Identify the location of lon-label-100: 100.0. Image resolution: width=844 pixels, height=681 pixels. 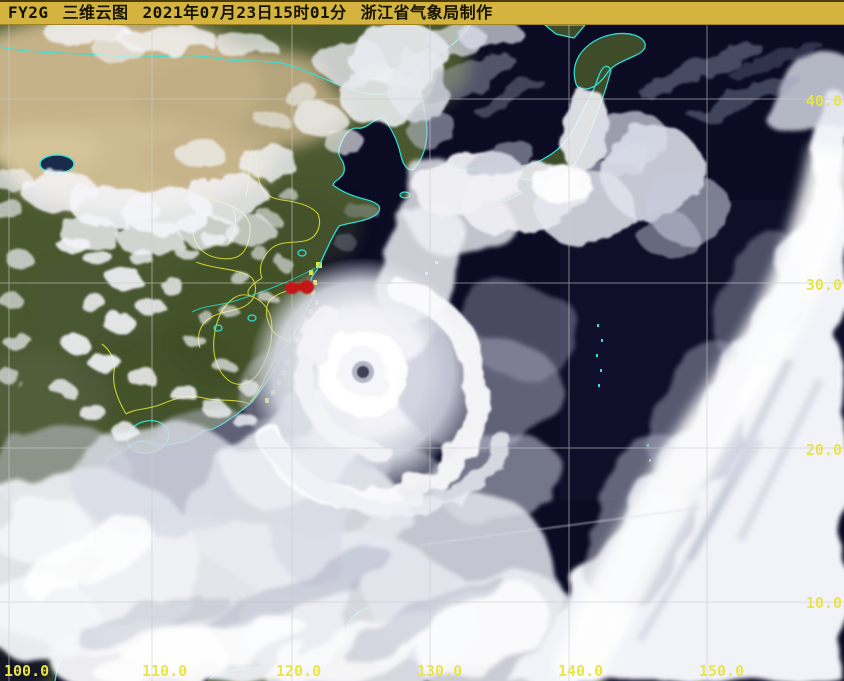
(26, 671).